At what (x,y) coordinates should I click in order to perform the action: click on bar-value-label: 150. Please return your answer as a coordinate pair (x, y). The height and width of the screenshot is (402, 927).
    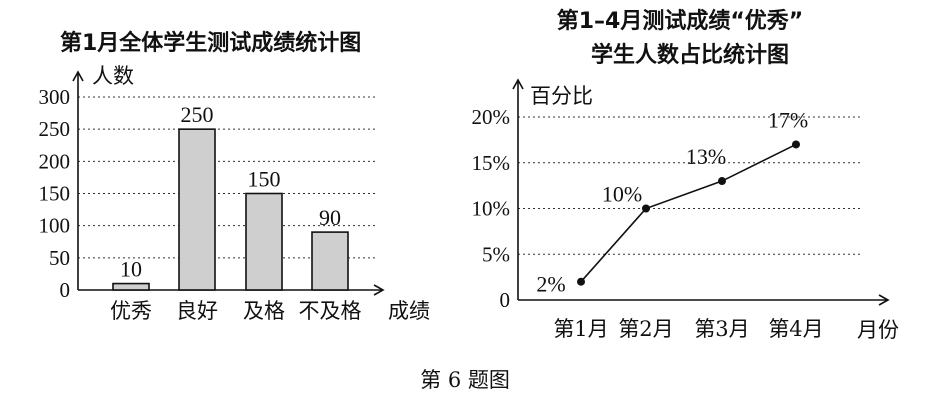
    Looking at the image, I should click on (264, 179).